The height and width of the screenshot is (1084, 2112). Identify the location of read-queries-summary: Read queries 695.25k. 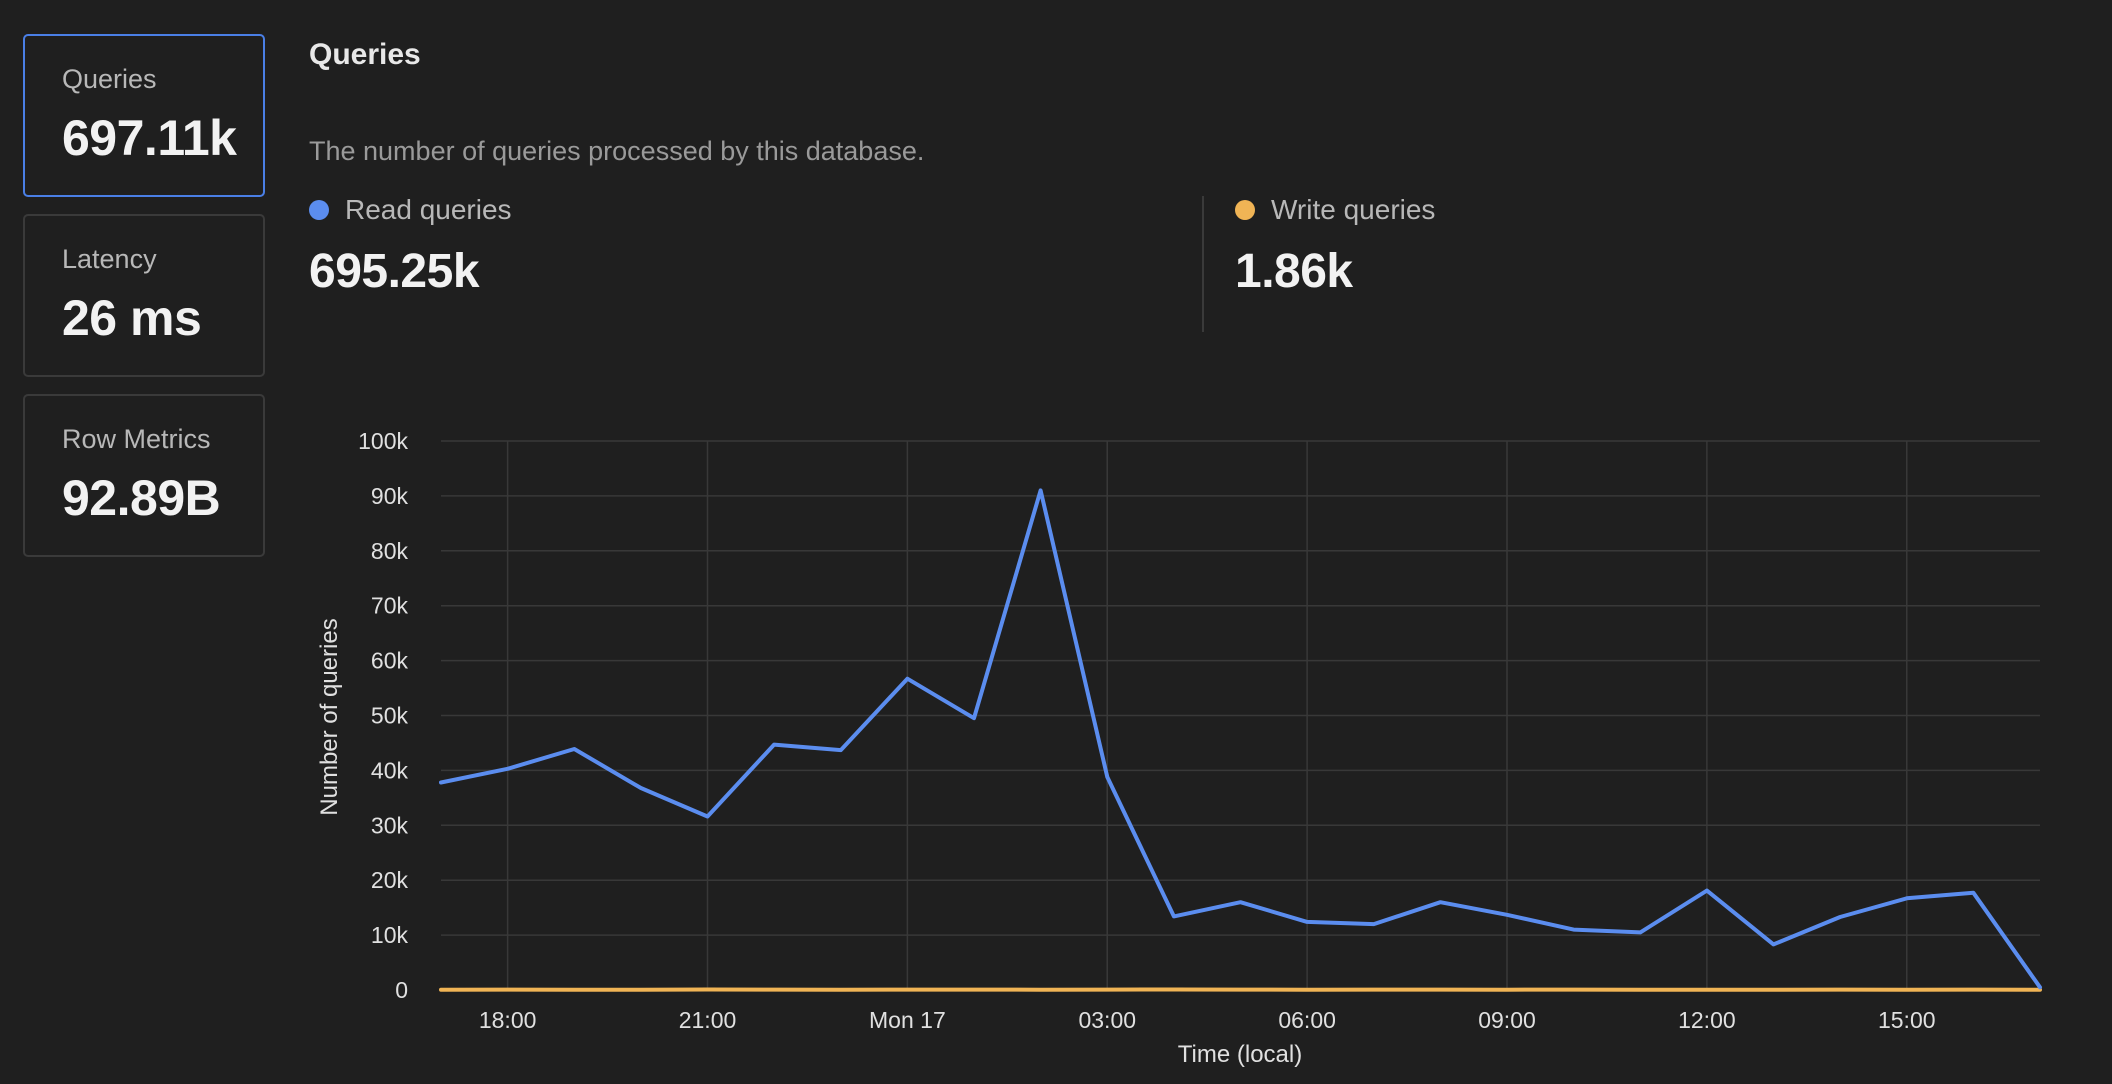
(410, 246).